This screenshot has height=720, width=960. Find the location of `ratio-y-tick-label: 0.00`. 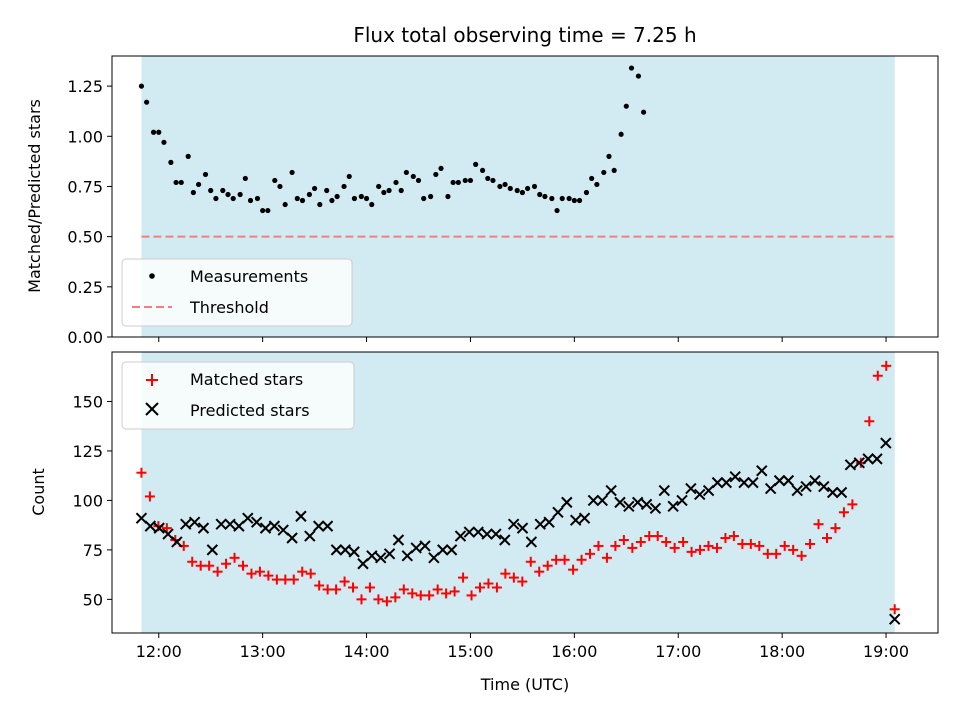

ratio-y-tick-label: 0.00 is located at coordinates (85, 337).